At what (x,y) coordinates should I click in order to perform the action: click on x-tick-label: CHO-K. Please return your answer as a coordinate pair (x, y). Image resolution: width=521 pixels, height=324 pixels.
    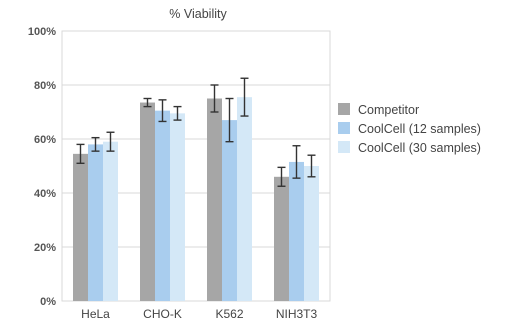
    Looking at the image, I should click on (162, 314).